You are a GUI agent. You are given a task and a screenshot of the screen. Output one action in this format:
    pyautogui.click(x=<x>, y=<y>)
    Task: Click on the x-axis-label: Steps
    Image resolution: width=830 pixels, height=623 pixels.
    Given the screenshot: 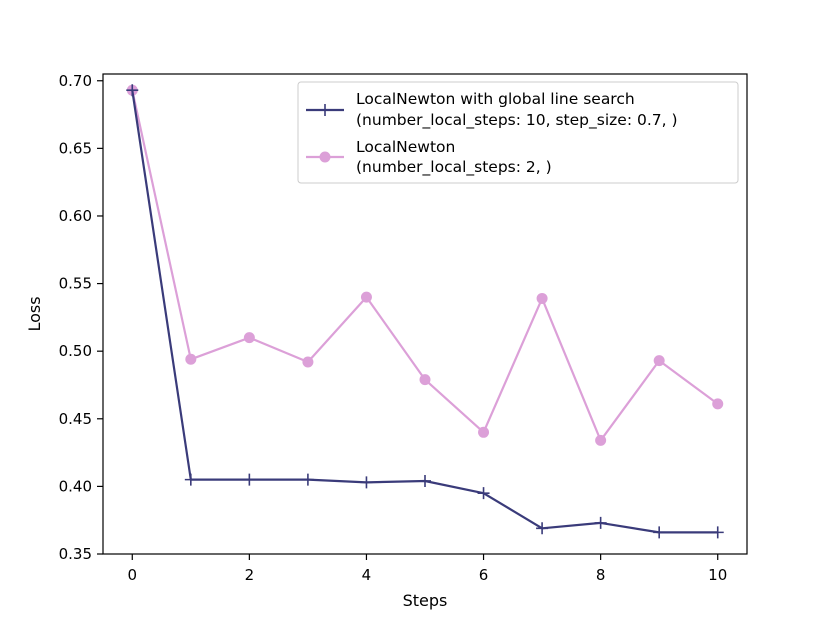 What is the action you would take?
    pyautogui.click(x=425, y=600)
    